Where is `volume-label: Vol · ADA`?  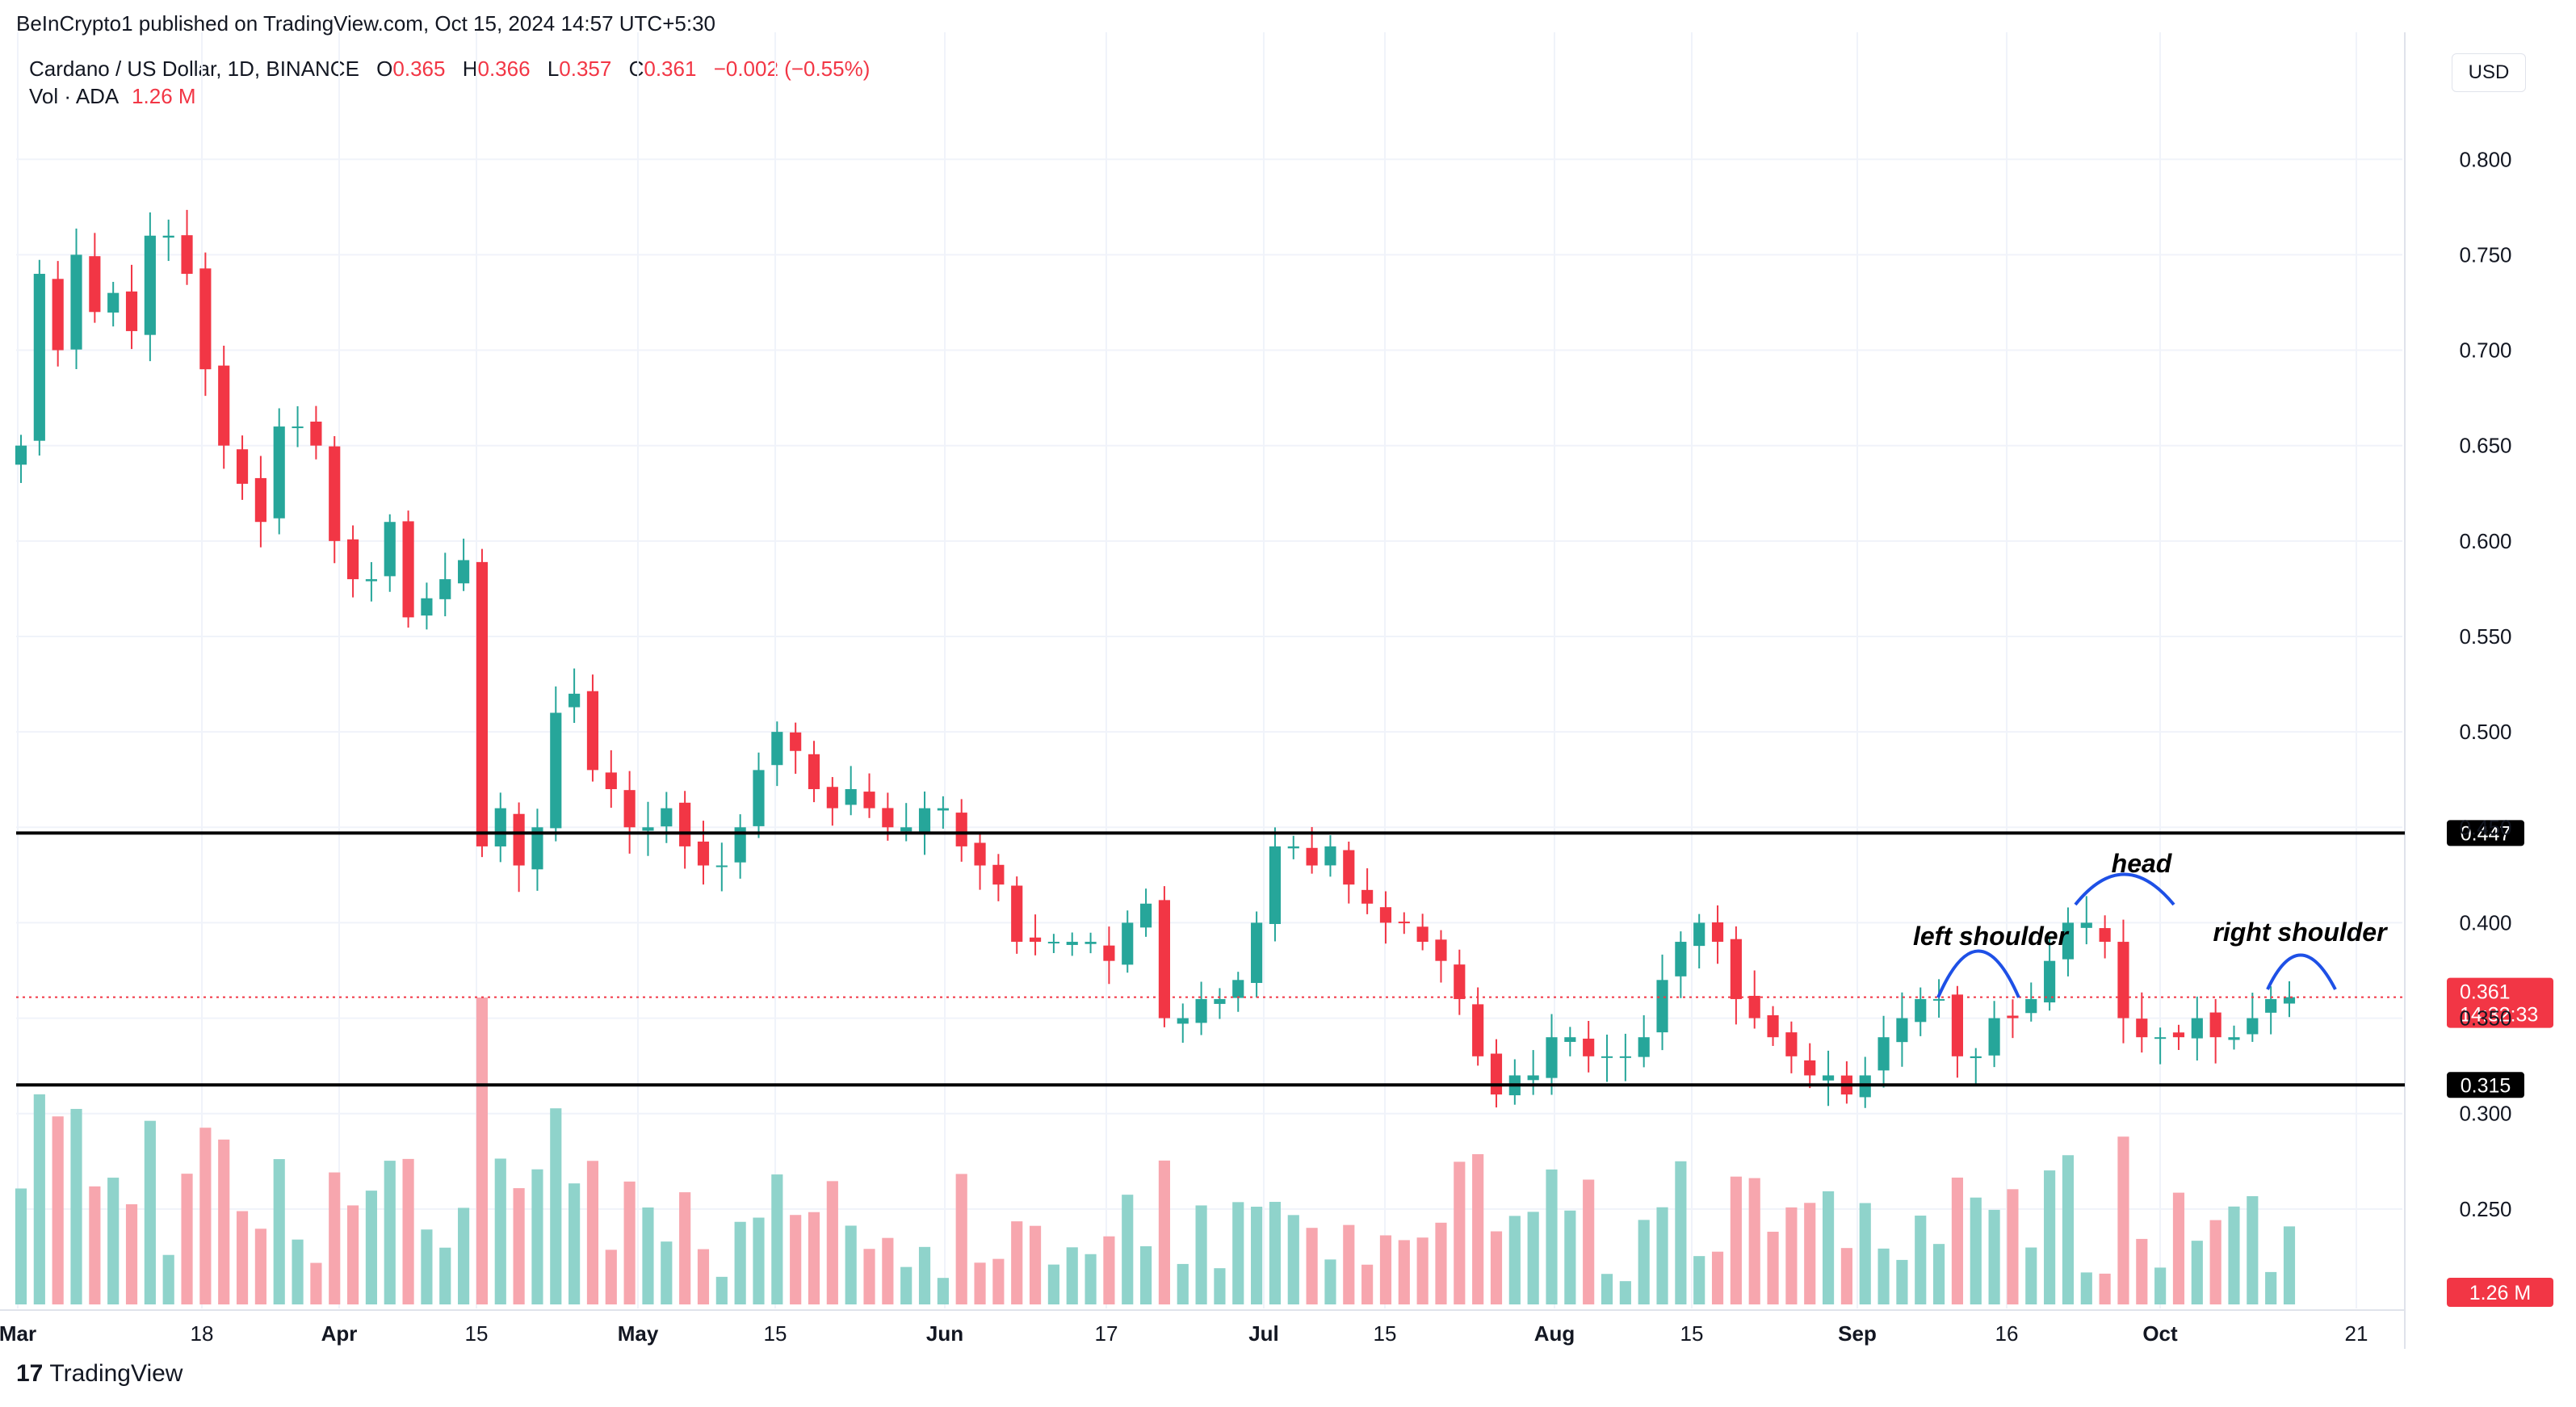
volume-label: Vol · ADA is located at coordinates (73, 96).